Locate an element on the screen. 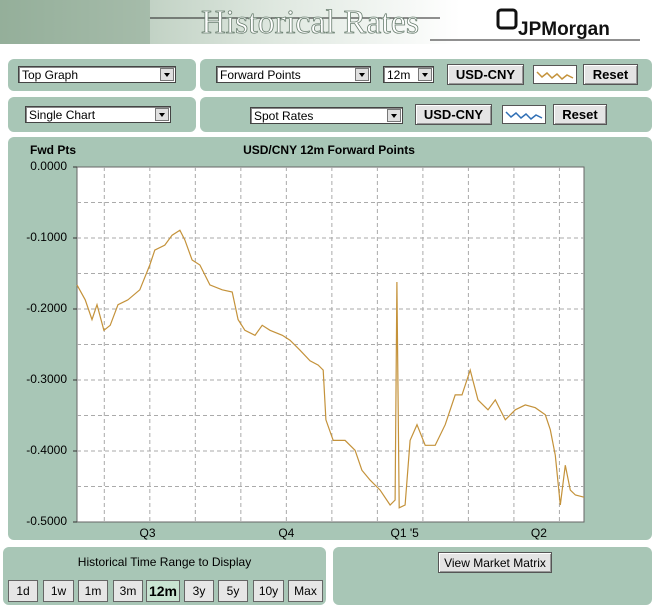 The image size is (660, 609). banner: Historical Rates JPMorgan is located at coordinates (320, 22).